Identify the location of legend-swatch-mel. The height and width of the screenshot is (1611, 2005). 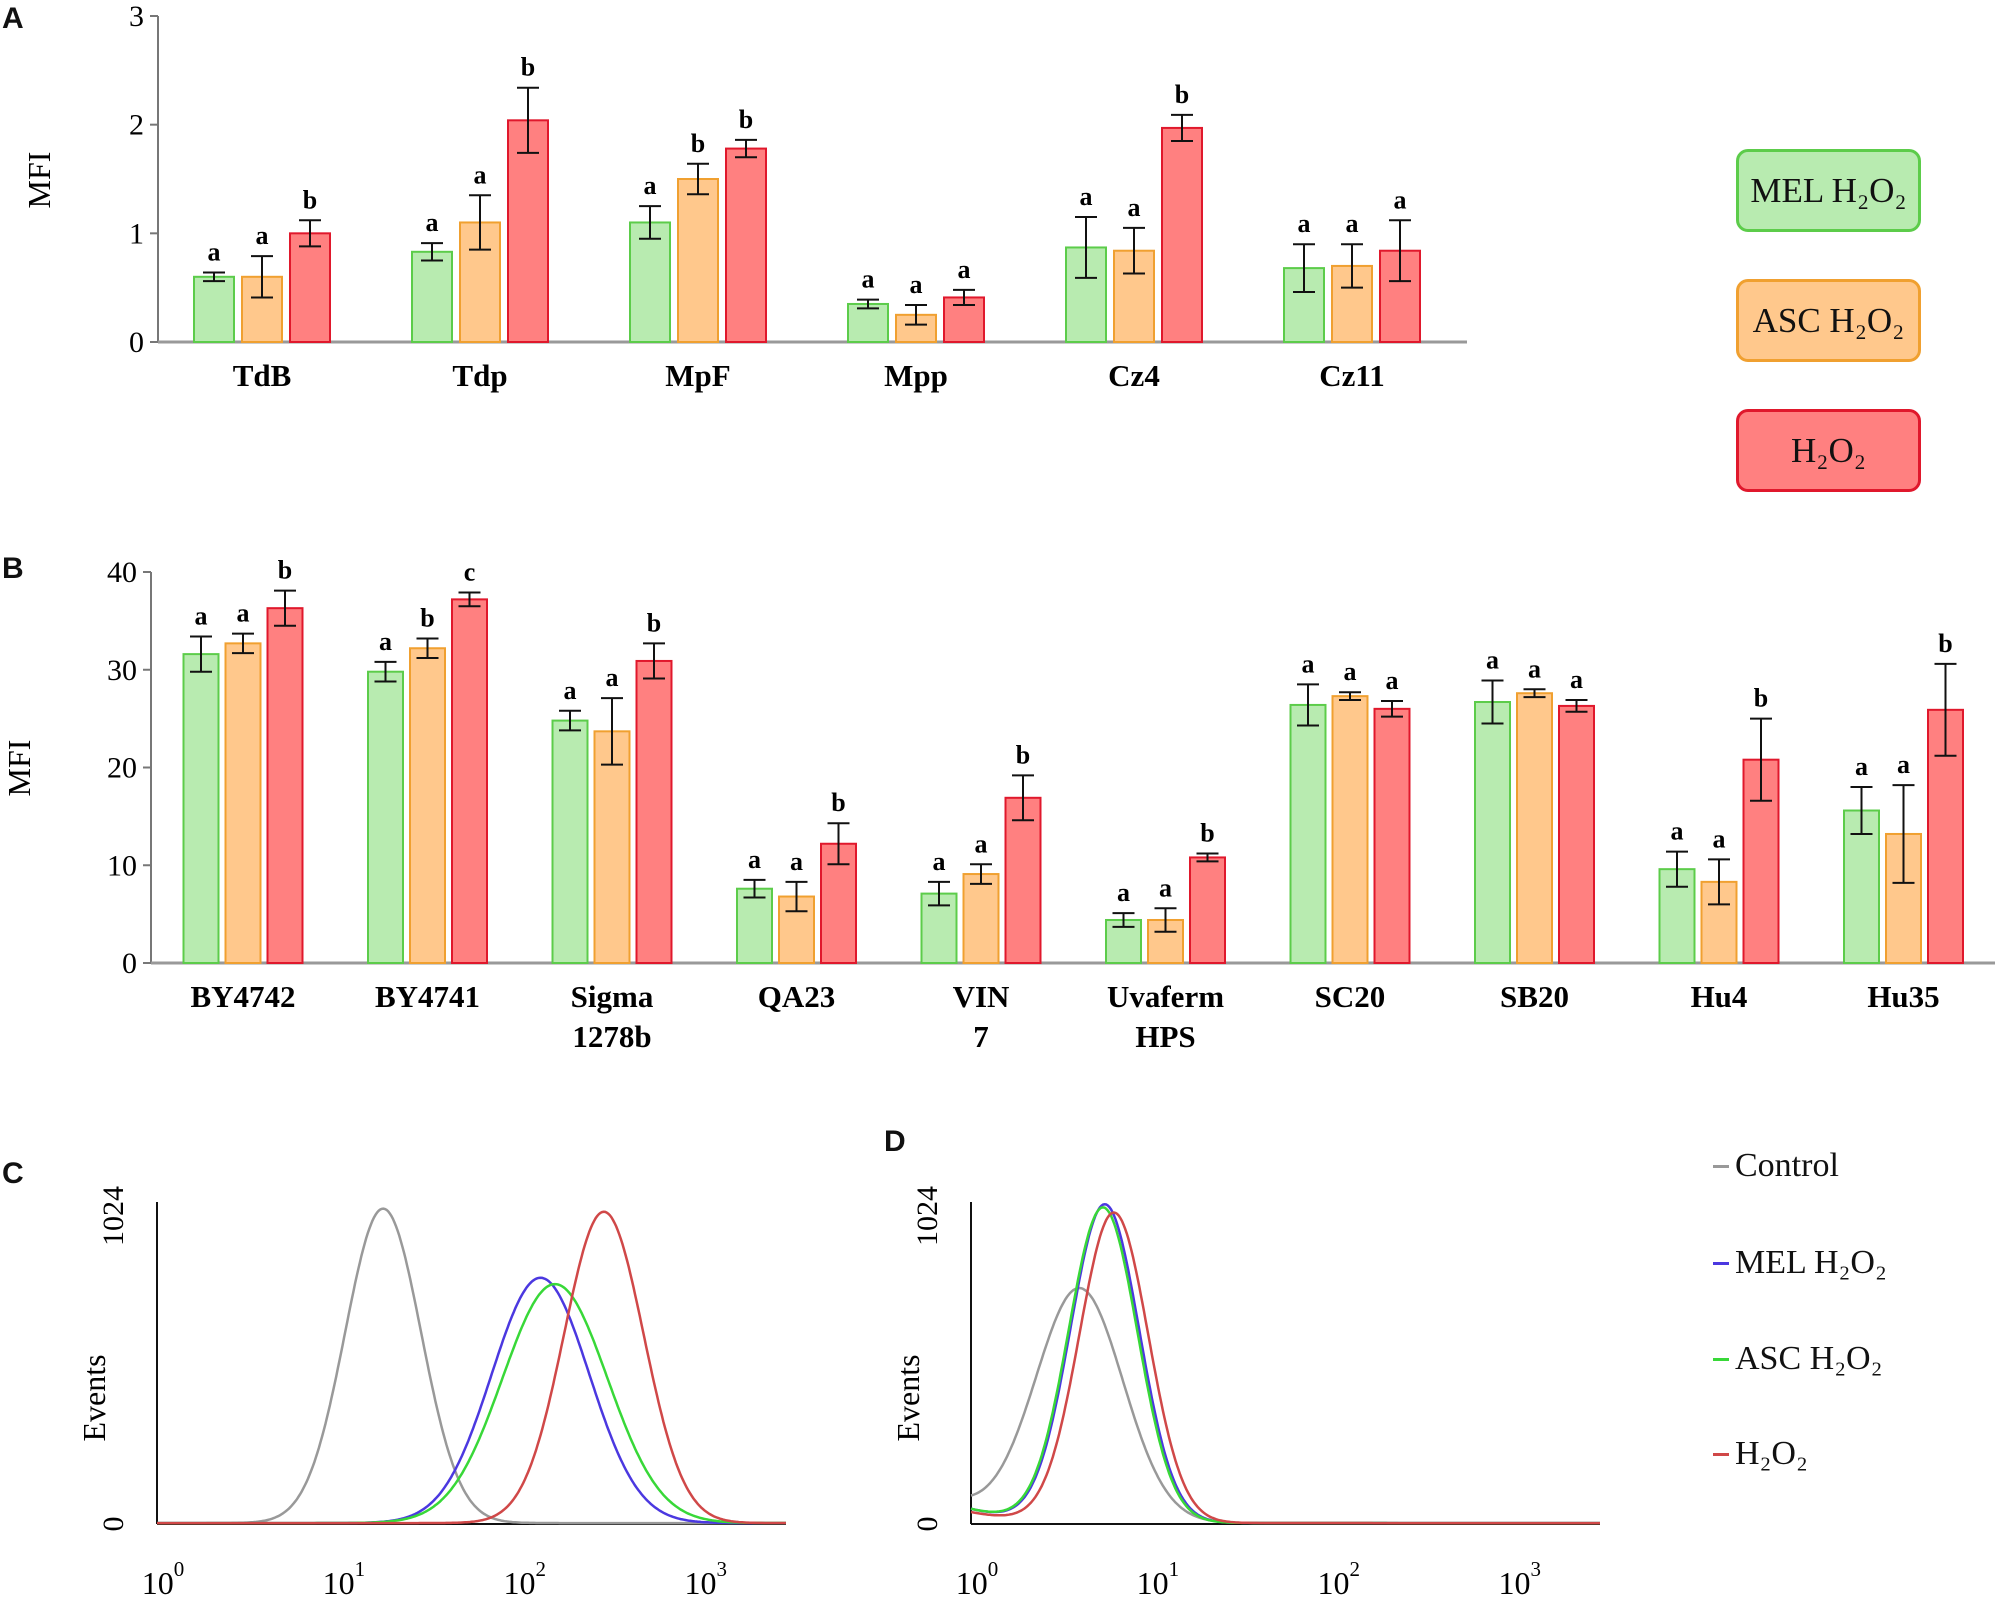
(1721, 1263).